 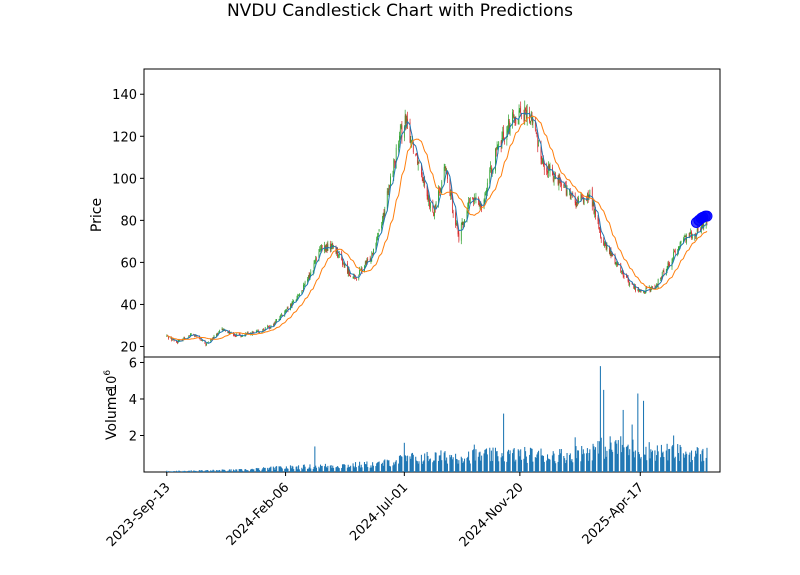 I want to click on x-tick-label: 2024-Nov-20, so click(x=492, y=515).